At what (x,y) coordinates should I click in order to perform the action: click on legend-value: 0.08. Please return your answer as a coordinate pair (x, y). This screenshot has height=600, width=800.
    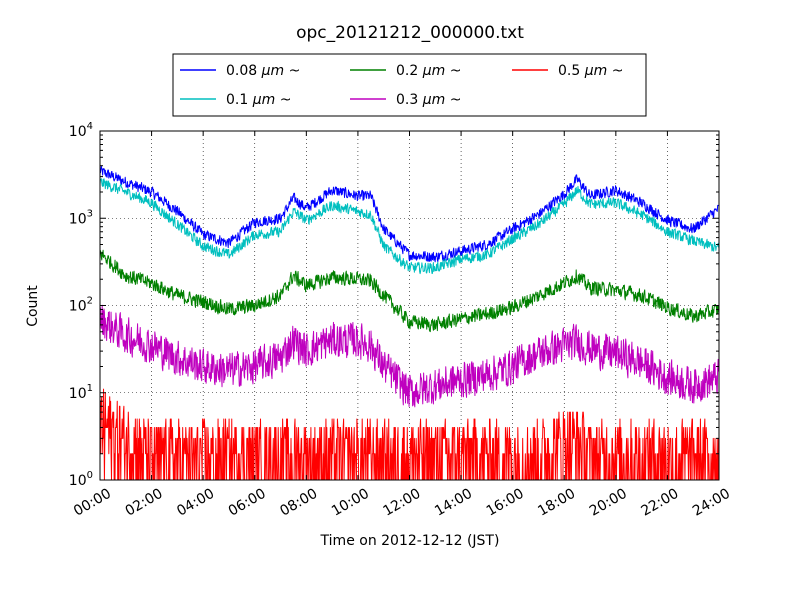
    Looking at the image, I should click on (244, 71).